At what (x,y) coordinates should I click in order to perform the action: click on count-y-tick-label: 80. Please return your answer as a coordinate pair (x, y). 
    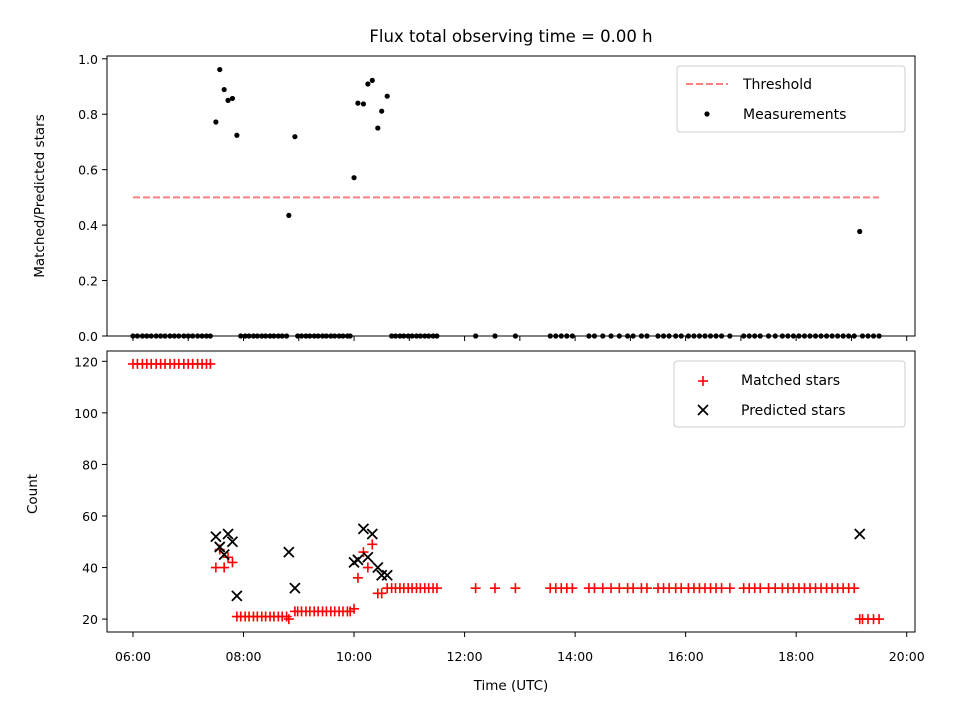
    Looking at the image, I should click on (90, 464).